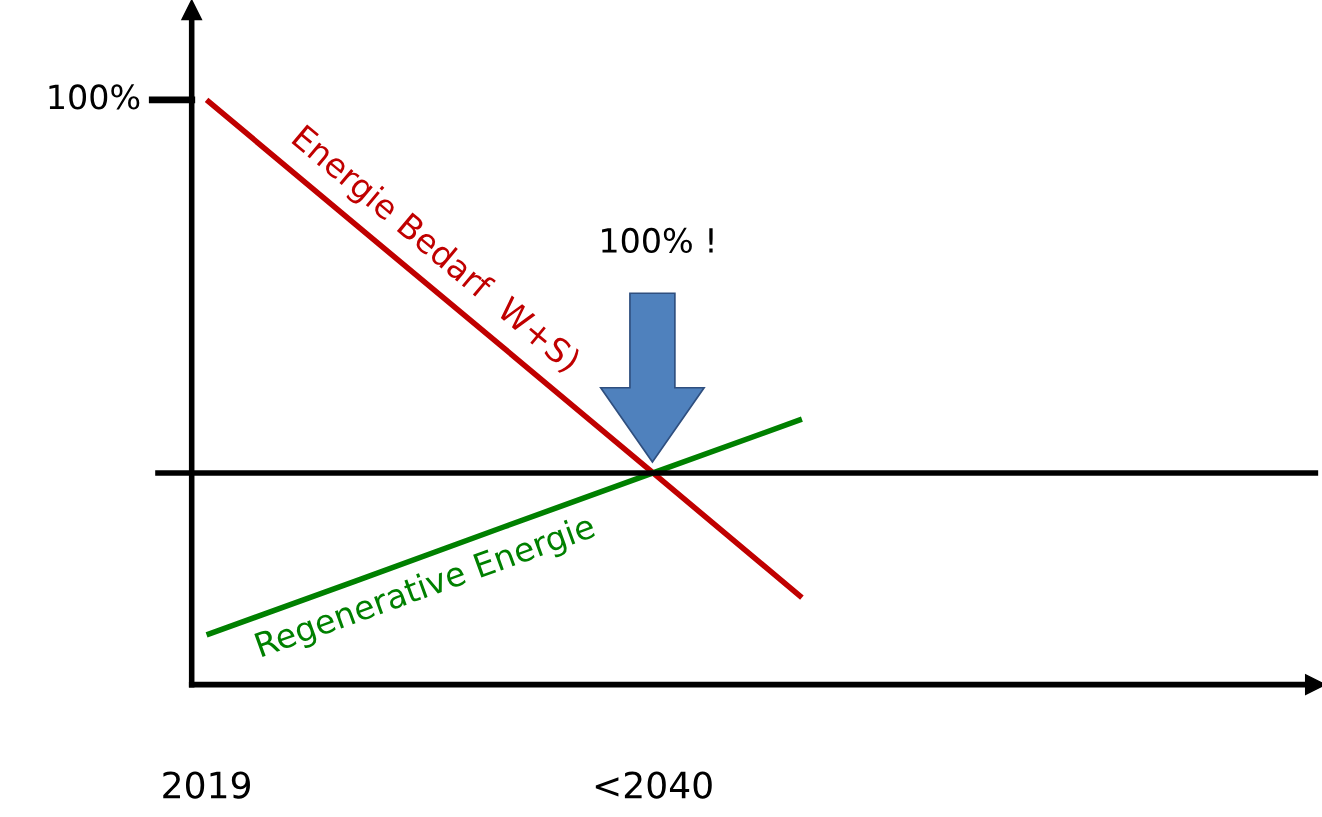 The width and height of the screenshot is (1322, 817). Describe the element at coordinates (206, 785) in the screenshot. I see `x-tick-label: 2019` at that location.